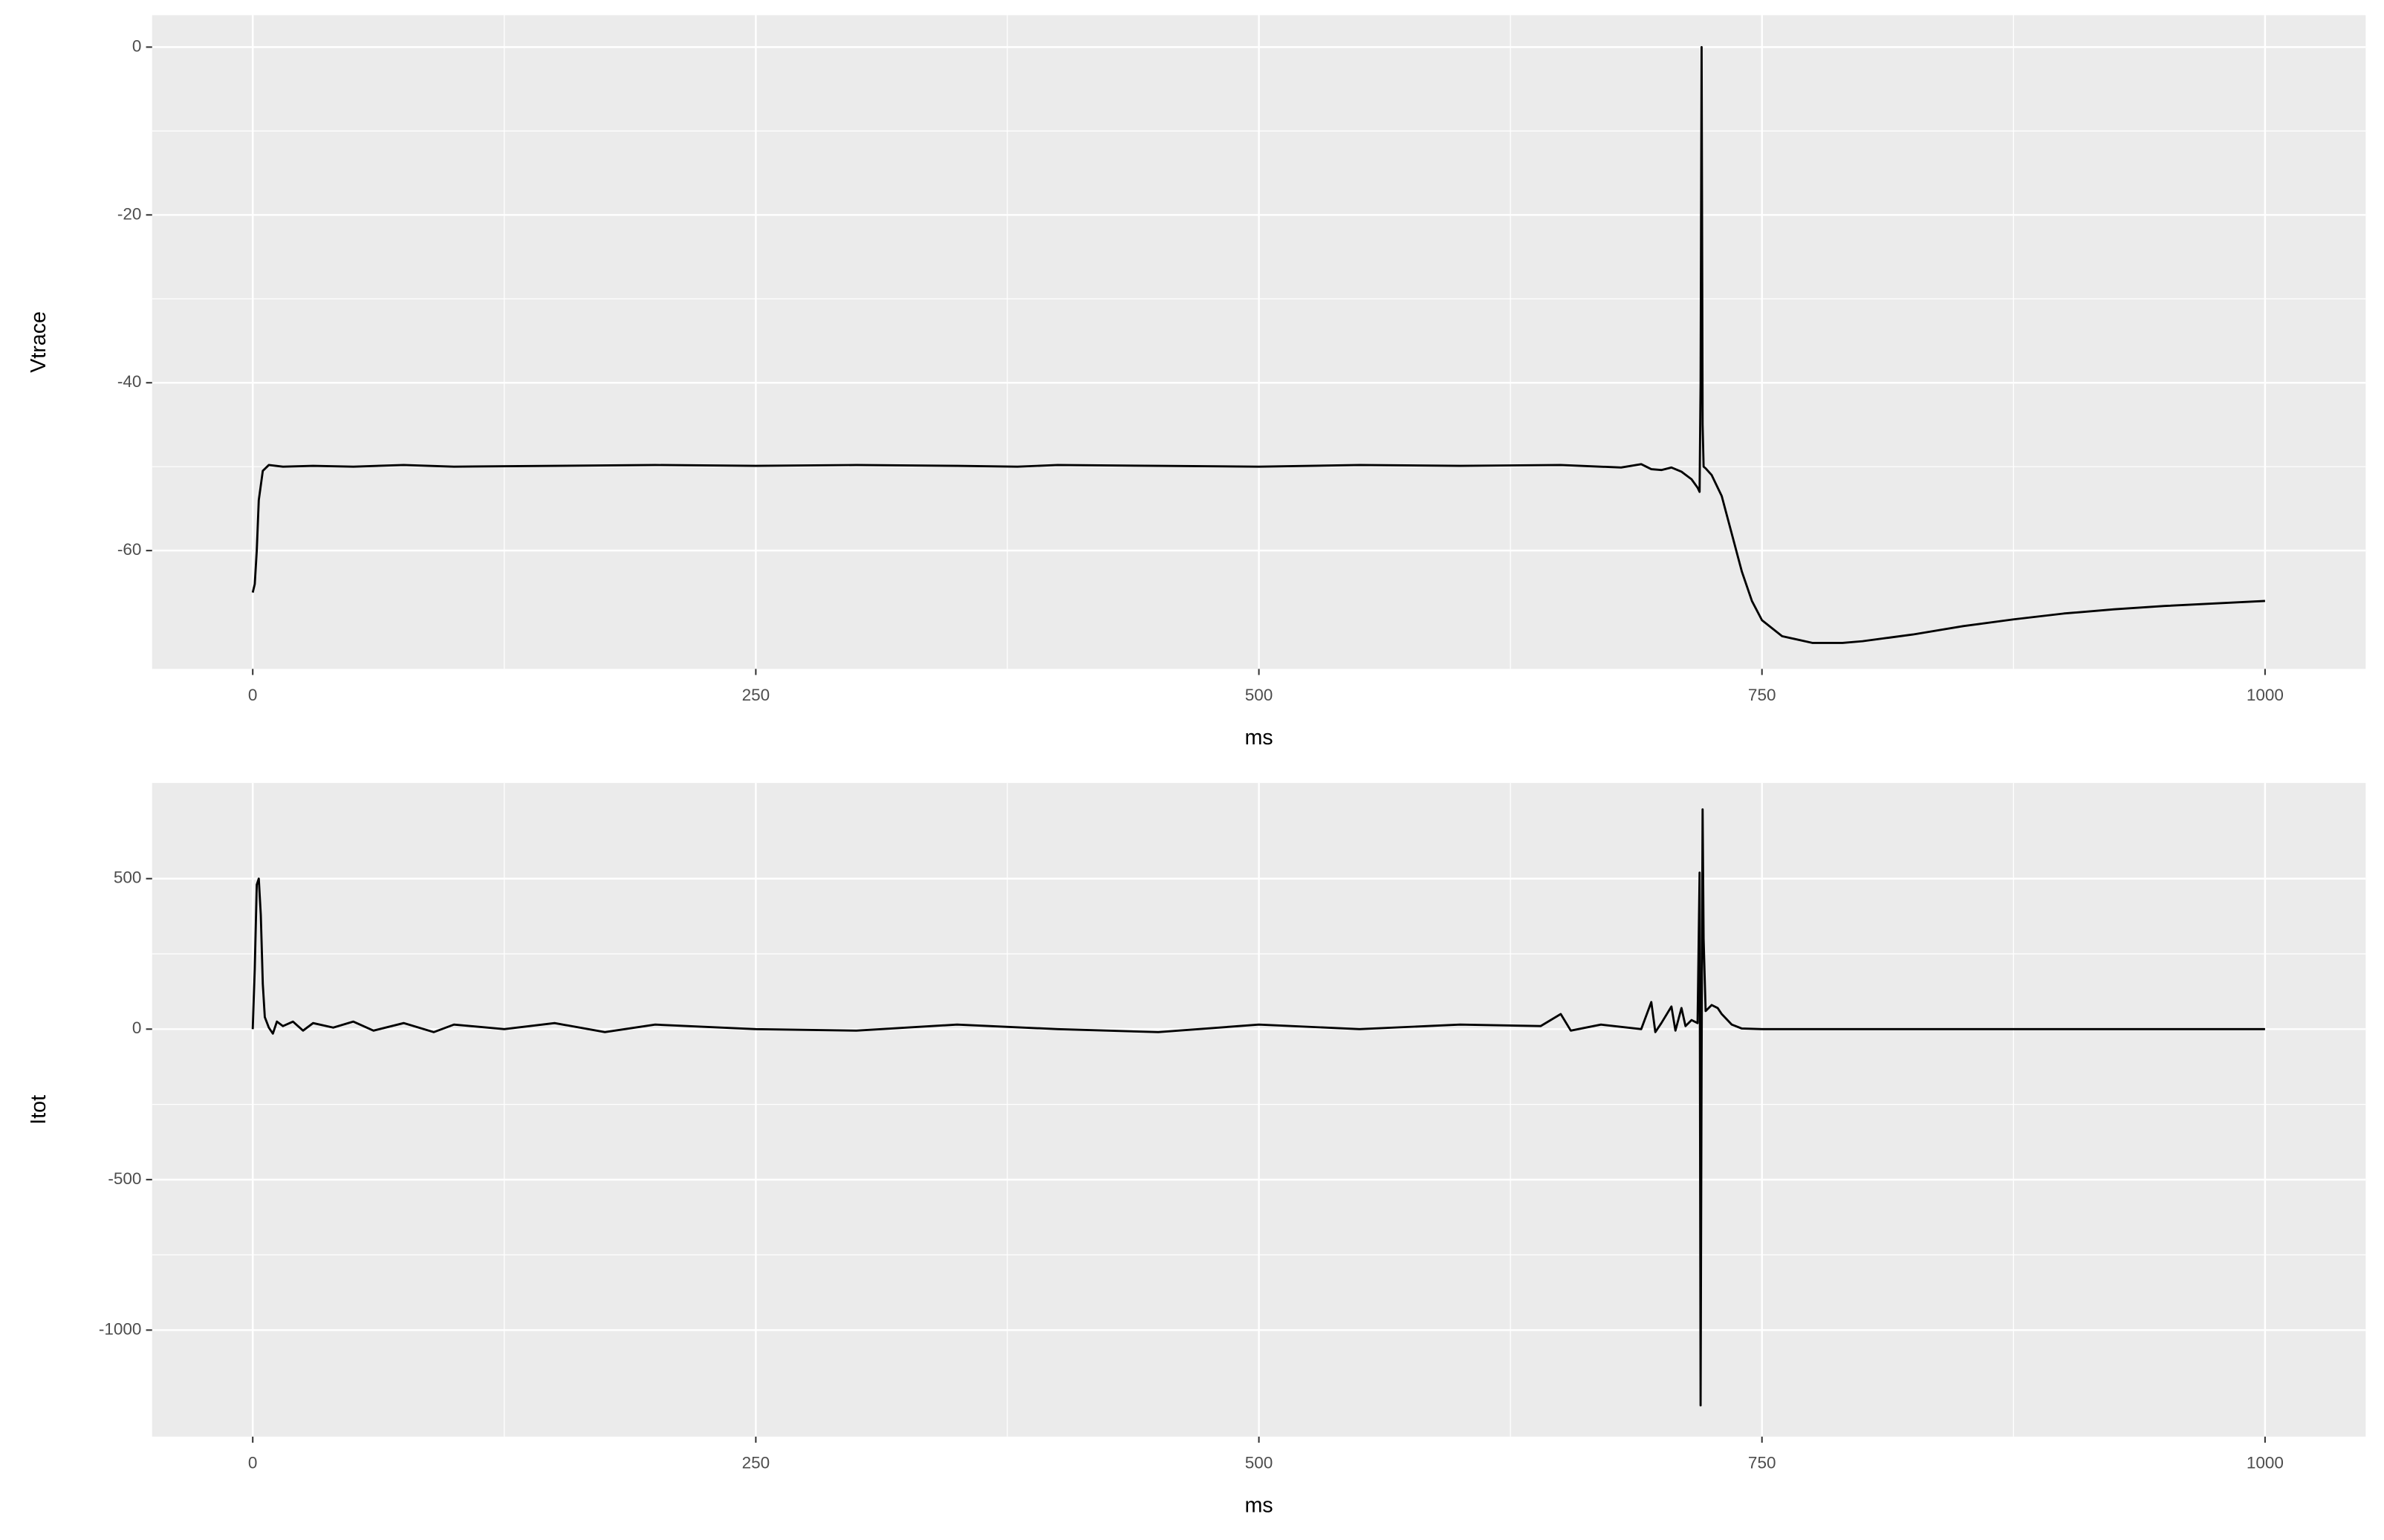 This screenshot has width=2384, height=1540. I want to click on y-tick-label: -500, so click(124, 1178).